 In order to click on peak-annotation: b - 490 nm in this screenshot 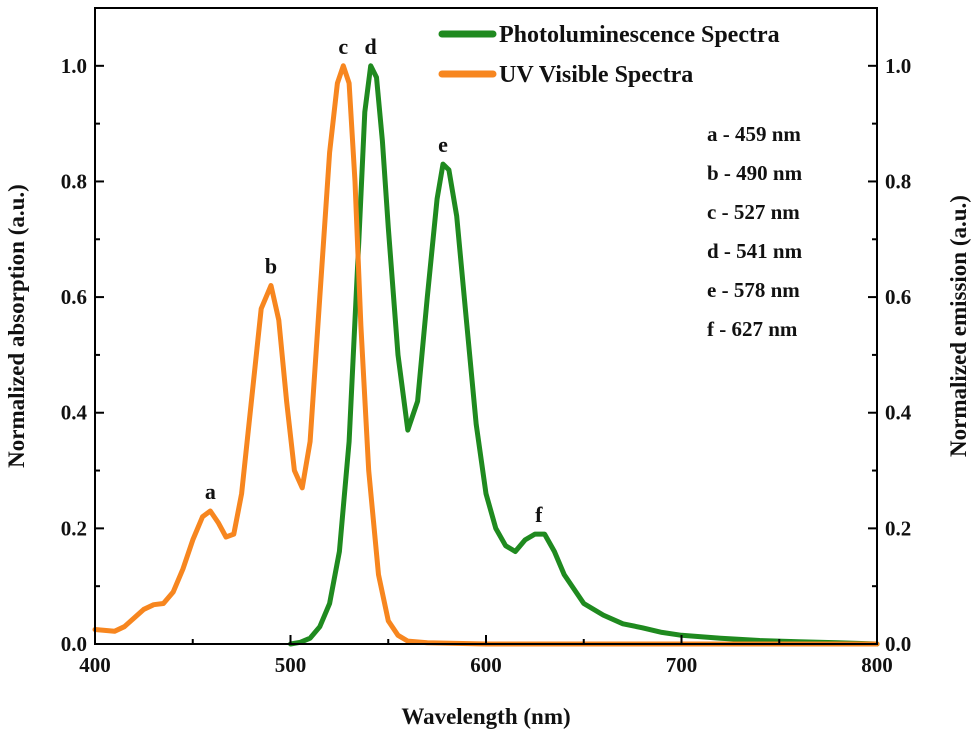, I will do `click(755, 173)`.